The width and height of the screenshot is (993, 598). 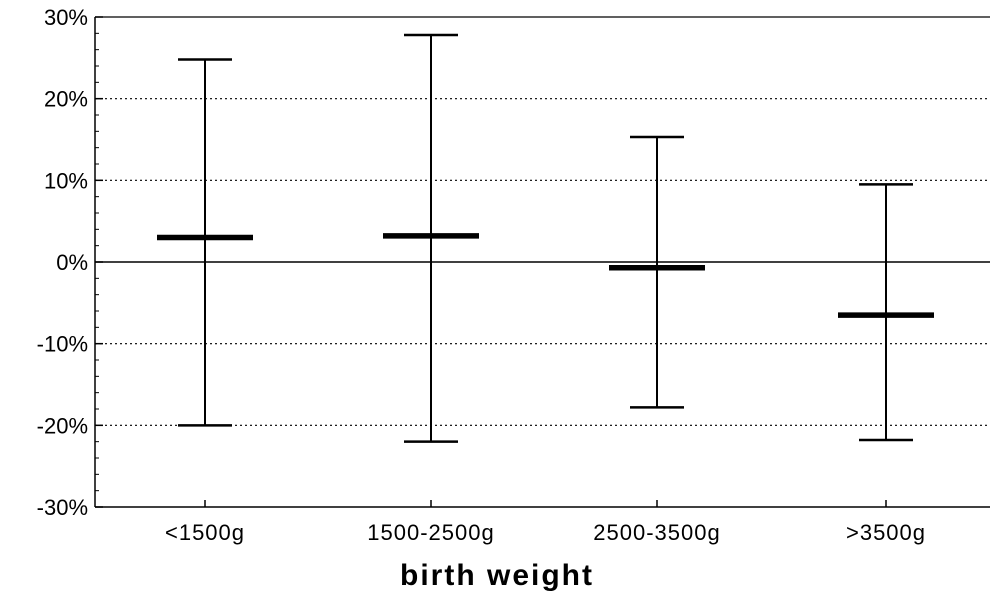 What do you see at coordinates (656, 532) in the screenshot?
I see `x-tick-label: 2500-3500g` at bounding box center [656, 532].